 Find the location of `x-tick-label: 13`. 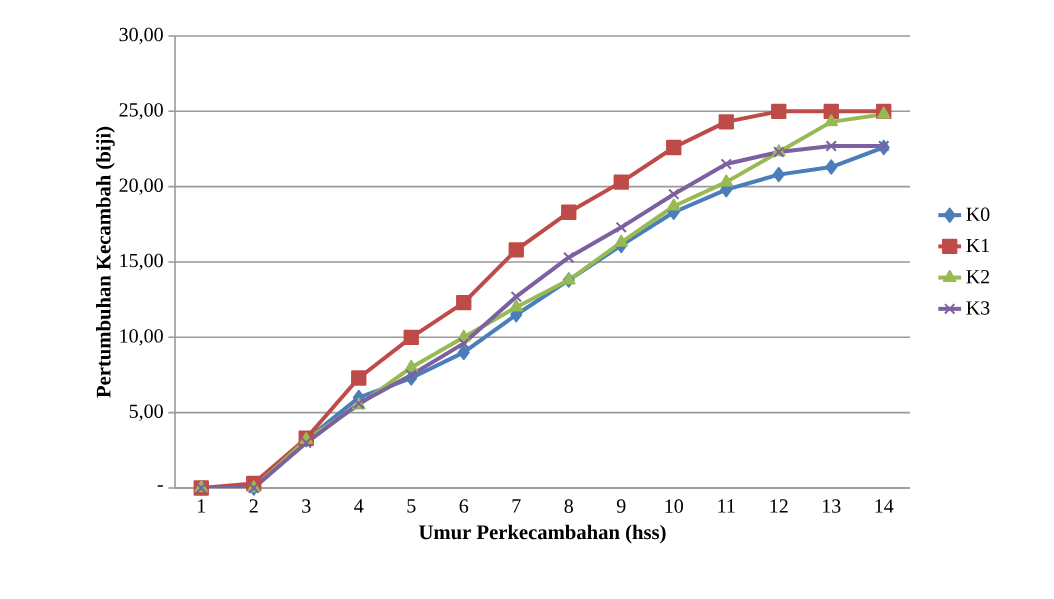

x-tick-label: 13 is located at coordinates (832, 506).